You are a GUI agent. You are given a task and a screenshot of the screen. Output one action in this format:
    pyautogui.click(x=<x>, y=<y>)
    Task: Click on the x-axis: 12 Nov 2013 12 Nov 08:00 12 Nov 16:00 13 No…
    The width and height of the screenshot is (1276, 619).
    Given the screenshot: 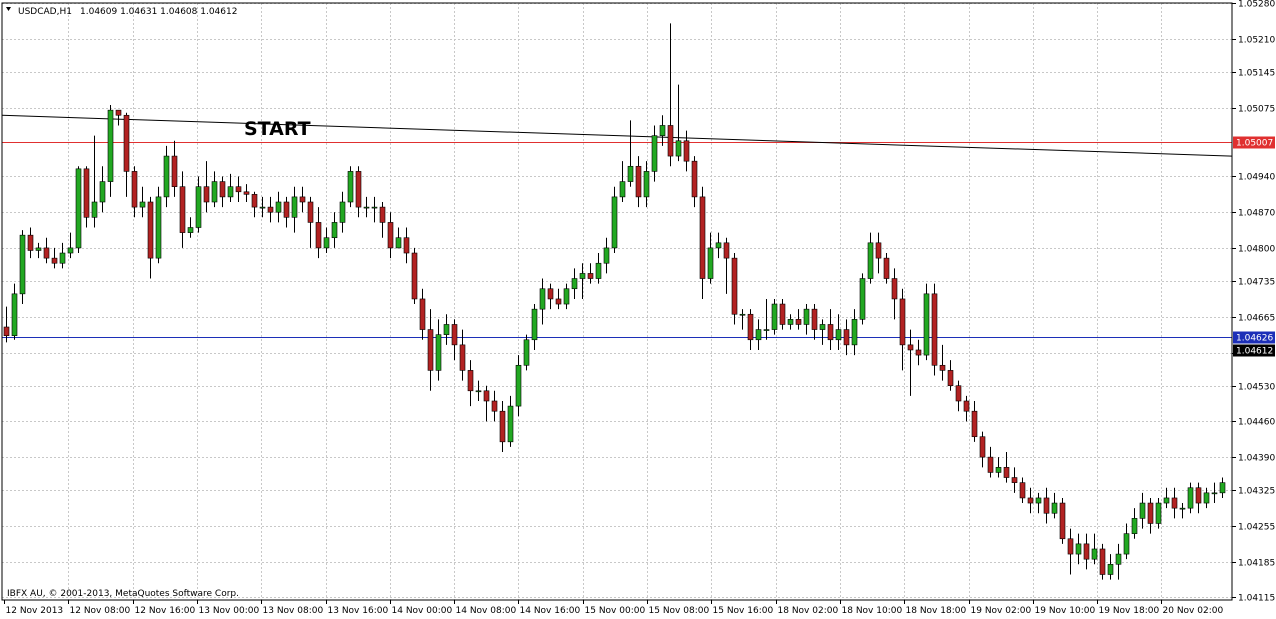 What is the action you would take?
    pyautogui.click(x=613, y=608)
    